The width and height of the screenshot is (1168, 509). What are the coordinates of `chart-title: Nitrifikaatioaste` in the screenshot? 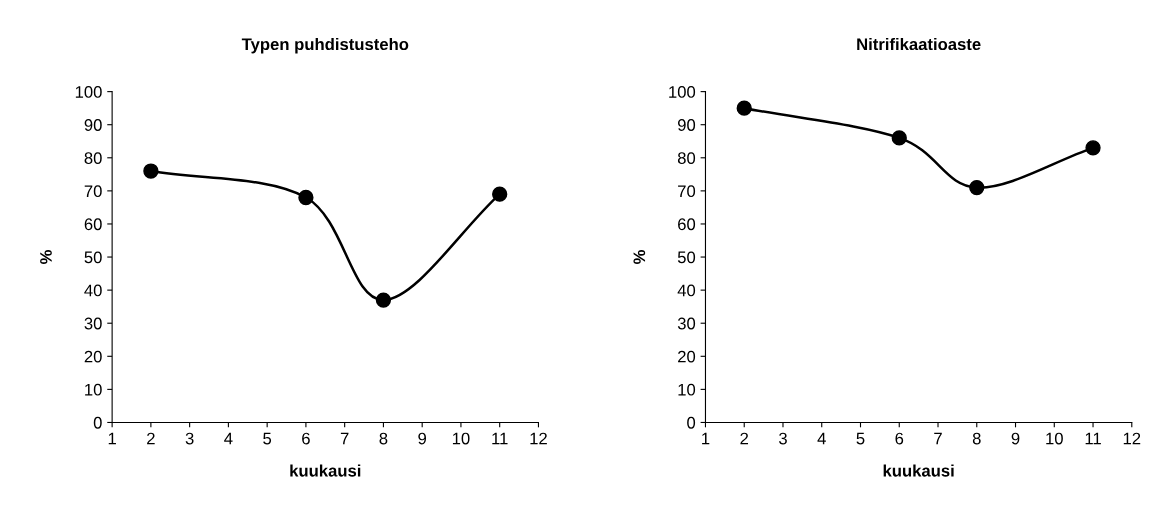 It's located at (919, 44).